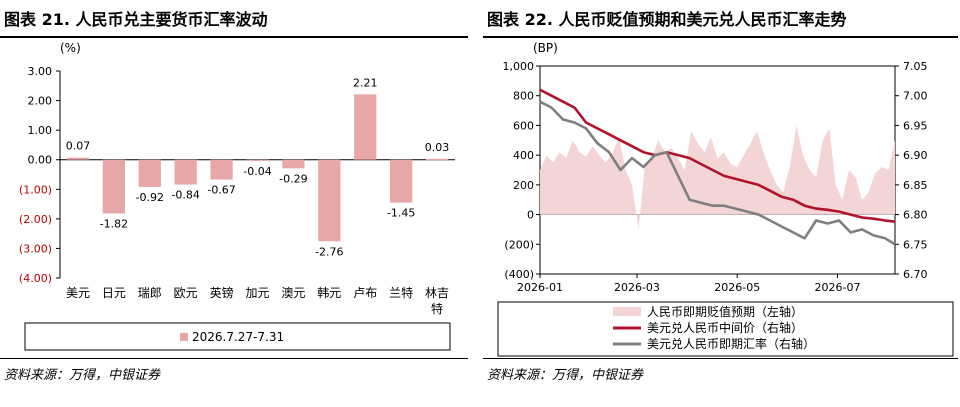 This screenshot has height=407, width=960. Describe the element at coordinates (401, 213) in the screenshot. I see `data-label: -1.45` at that location.